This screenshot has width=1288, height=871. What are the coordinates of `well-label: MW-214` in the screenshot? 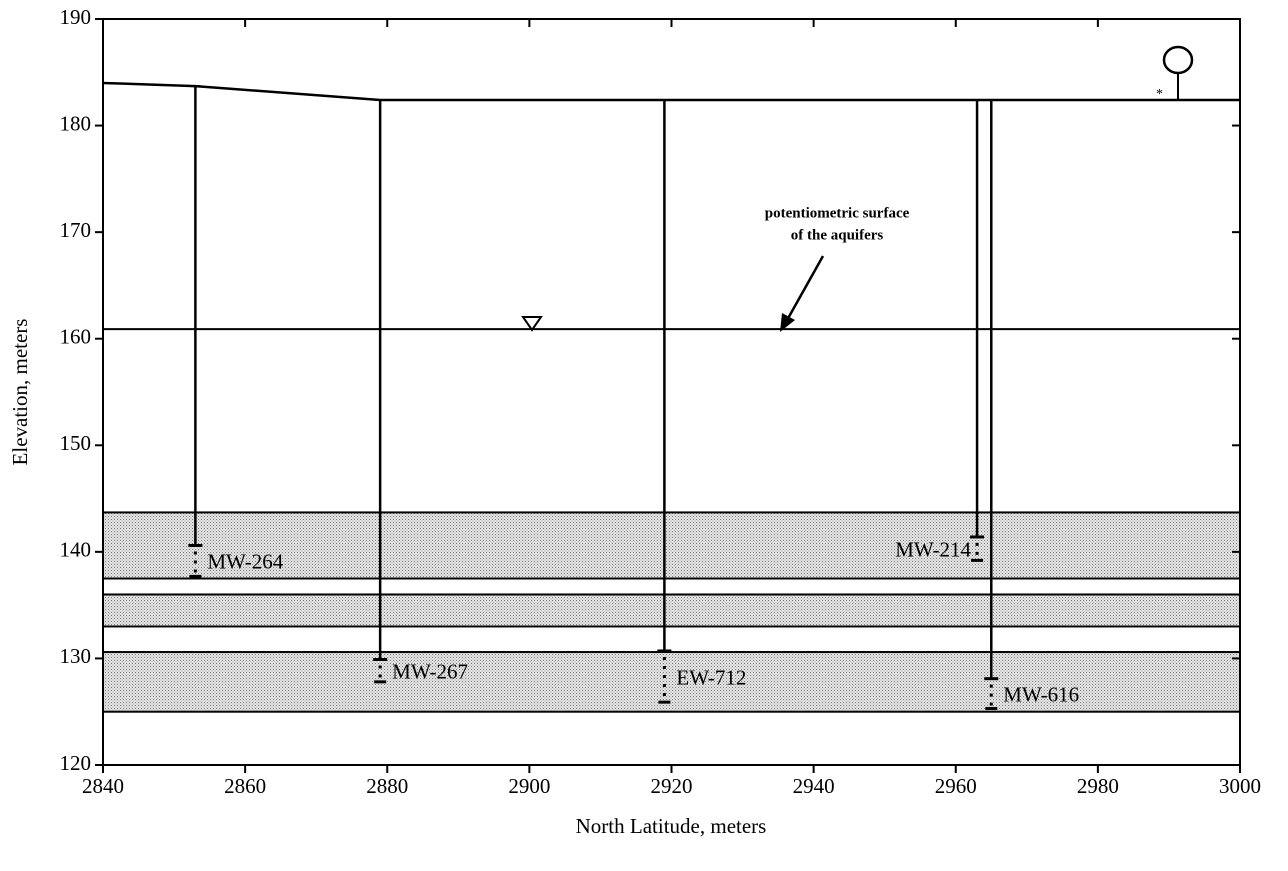 It's located at (933, 549).